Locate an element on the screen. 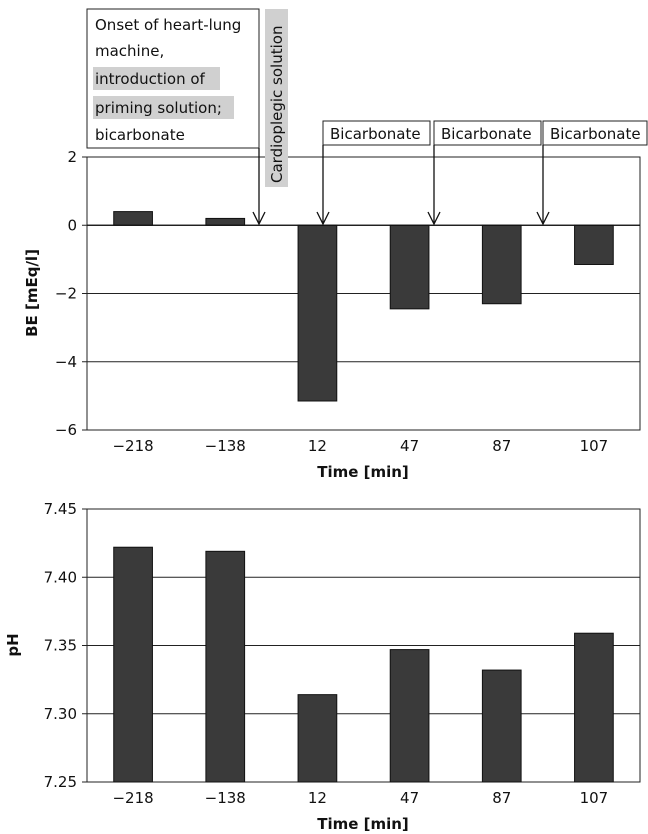  ph-x-axis-title: Time [min] is located at coordinates (363, 824).